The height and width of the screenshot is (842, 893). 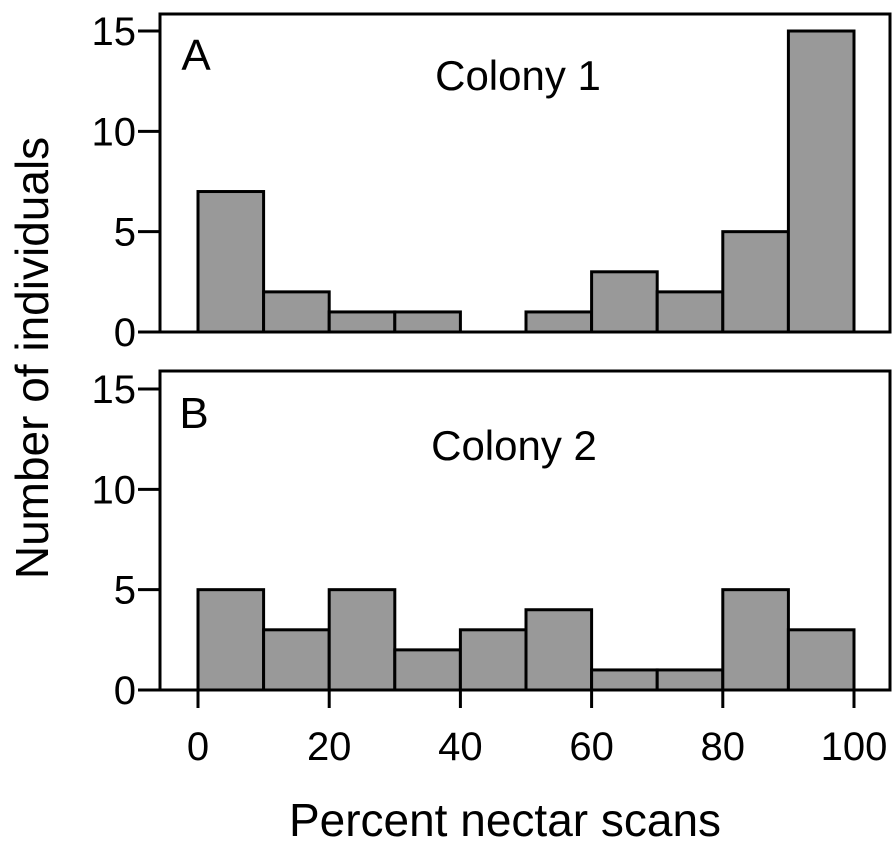 What do you see at coordinates (514, 445) in the screenshot?
I see `panel-b-title: Colony 2` at bounding box center [514, 445].